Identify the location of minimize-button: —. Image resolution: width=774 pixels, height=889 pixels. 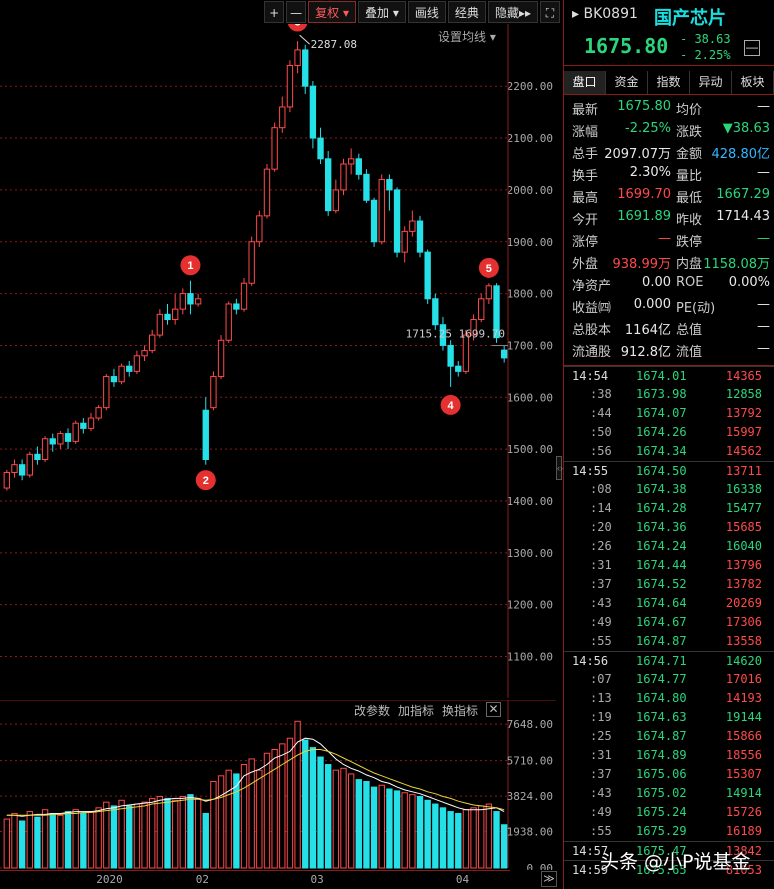
(752, 48).